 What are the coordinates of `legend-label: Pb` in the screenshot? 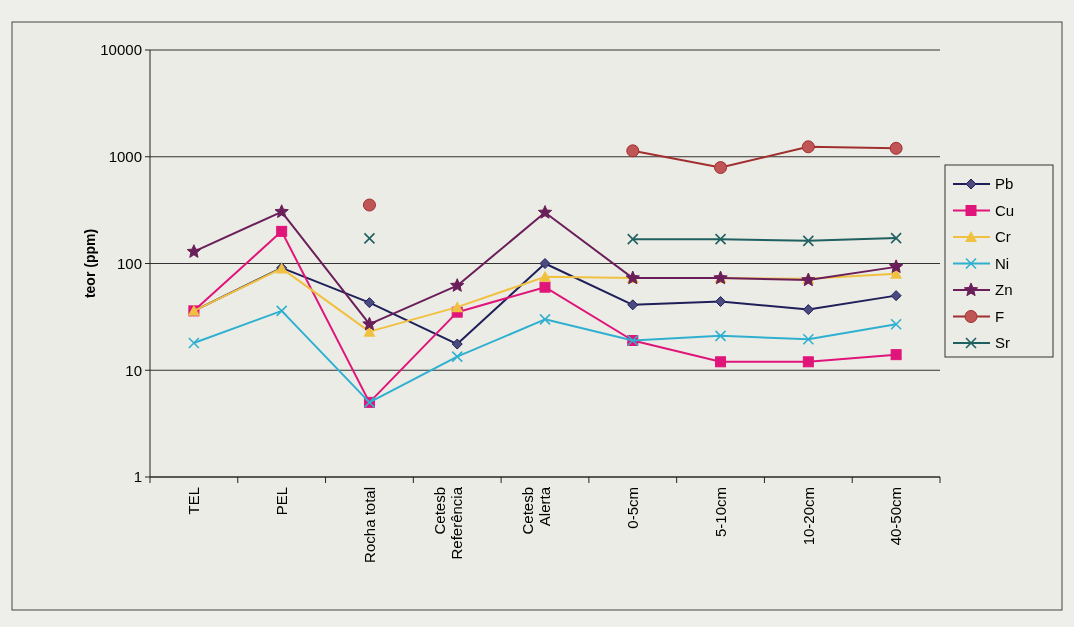 It's located at (1004, 184).